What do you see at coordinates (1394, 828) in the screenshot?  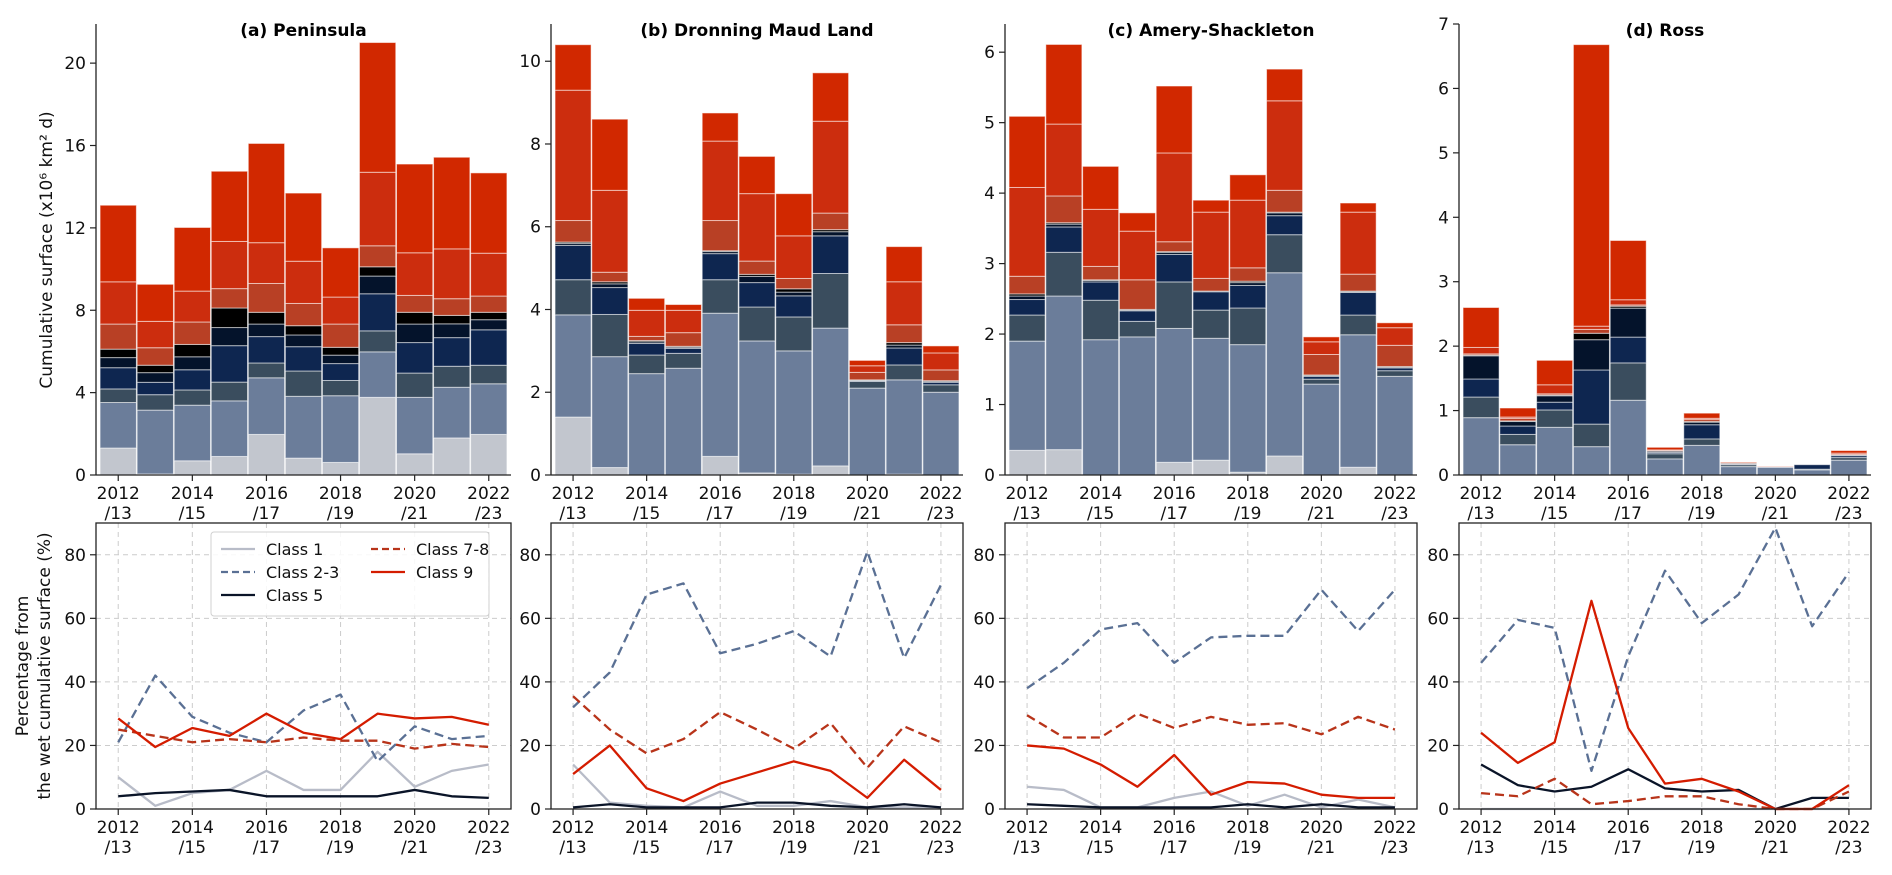 I see `x-tick-label-year: 2022` at bounding box center [1394, 828].